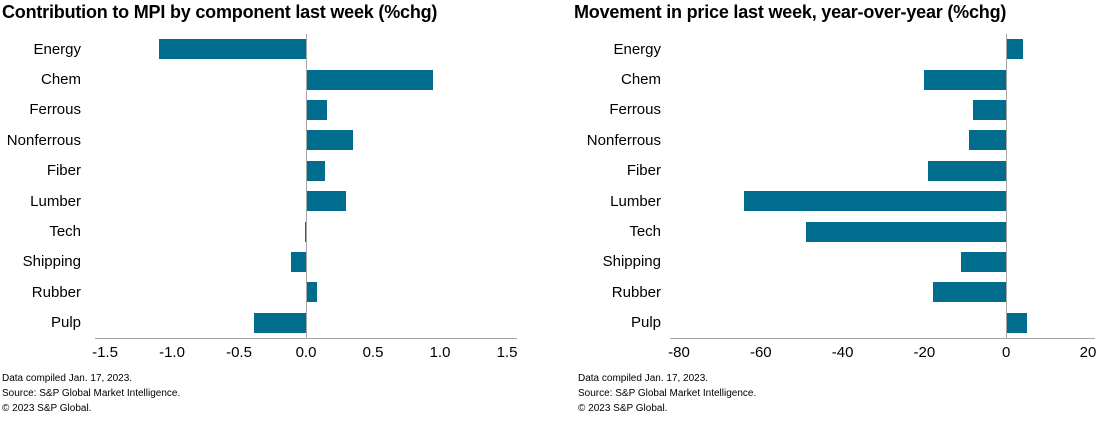  I want to click on x-tick-label: 1.5, so click(507, 352).